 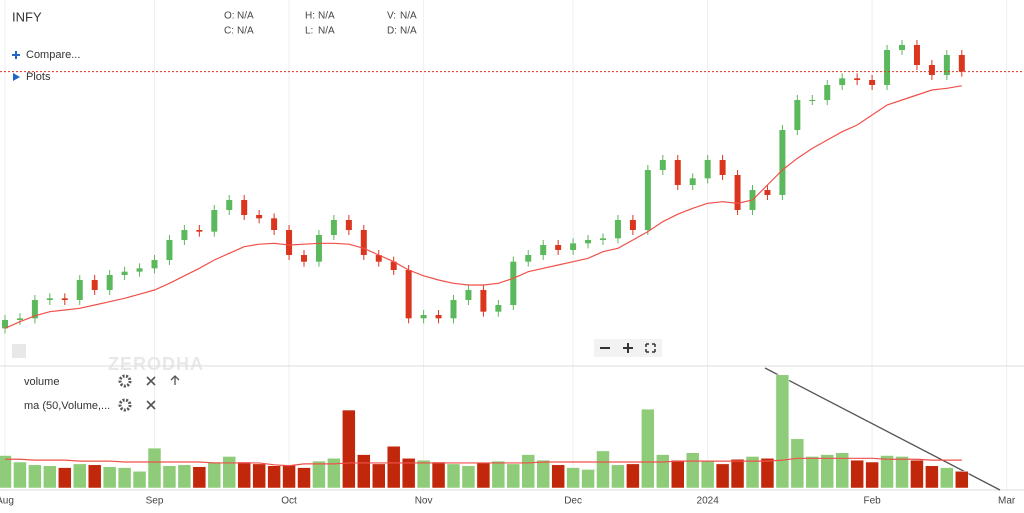 What do you see at coordinates (16, 55) in the screenshot?
I see `plus-icon` at bounding box center [16, 55].